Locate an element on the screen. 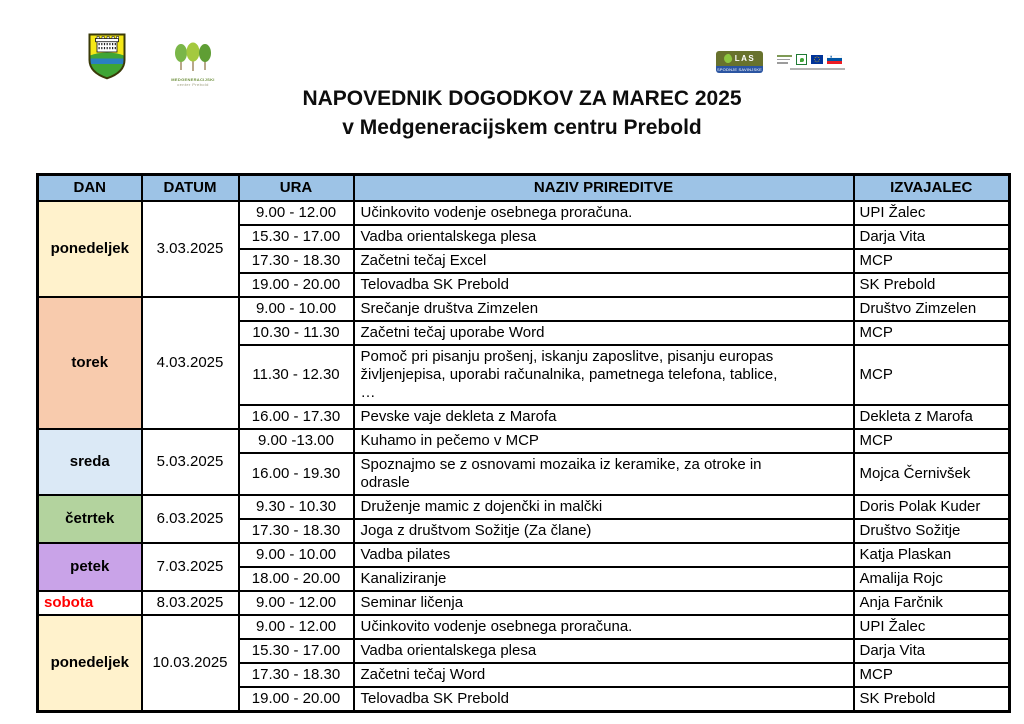 Image resolution: width=1024 pixels, height=724 pixels. provider-cell: Dekleta z Marofa is located at coordinates (931, 417).